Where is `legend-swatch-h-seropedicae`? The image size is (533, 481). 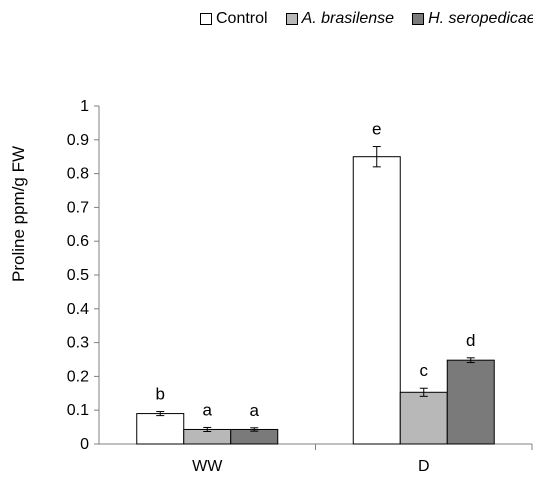 legend-swatch-h-seropedicae is located at coordinates (418, 19).